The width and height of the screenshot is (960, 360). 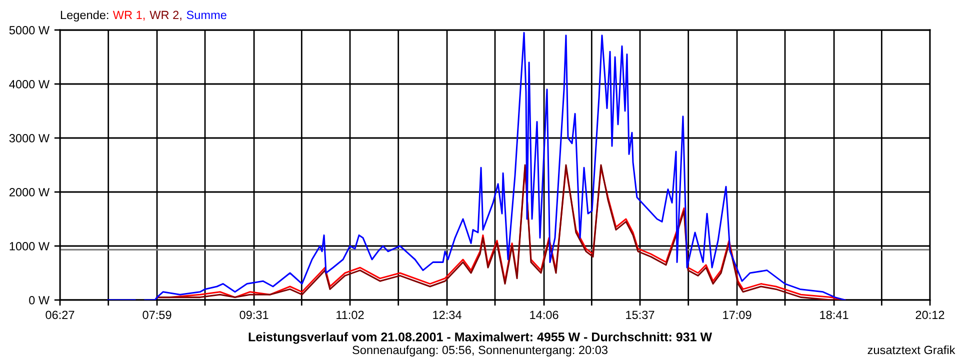 I want to click on y-tick-label: 2000 W, so click(x=29, y=192).